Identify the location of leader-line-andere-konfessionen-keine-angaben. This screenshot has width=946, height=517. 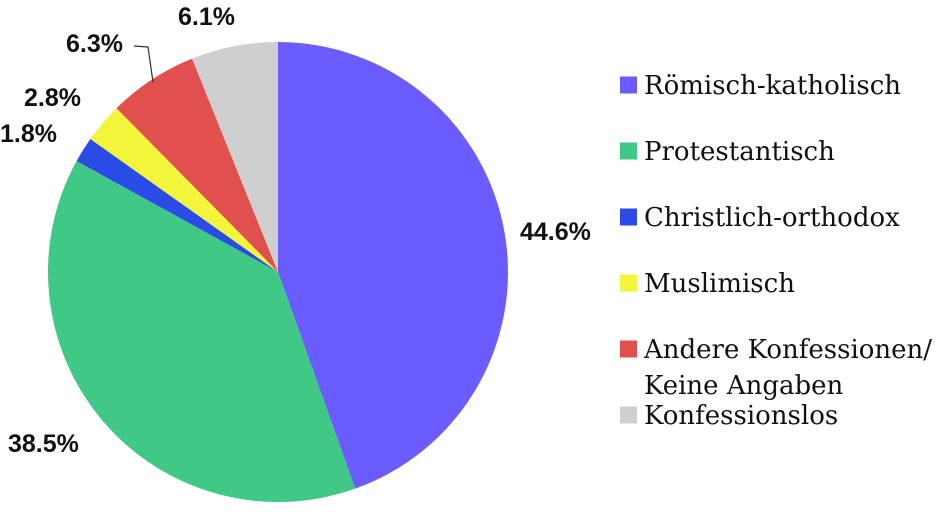
(143, 64).